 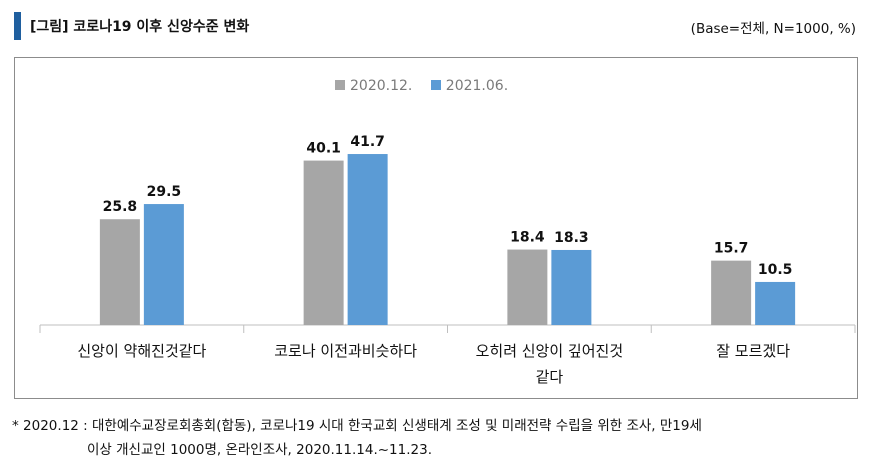 I want to click on data-label-2020-3: 15.7, so click(x=731, y=249).